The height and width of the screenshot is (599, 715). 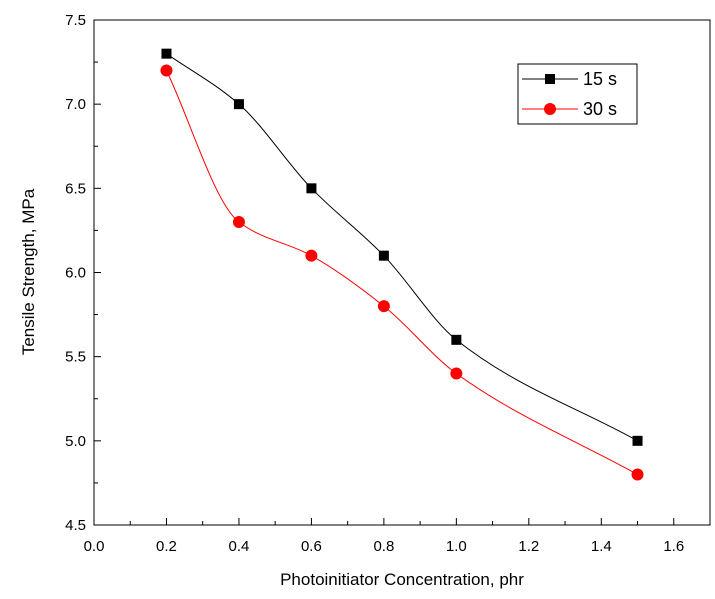 I want to click on legend-label-15s: 15 s, so click(x=600, y=79).